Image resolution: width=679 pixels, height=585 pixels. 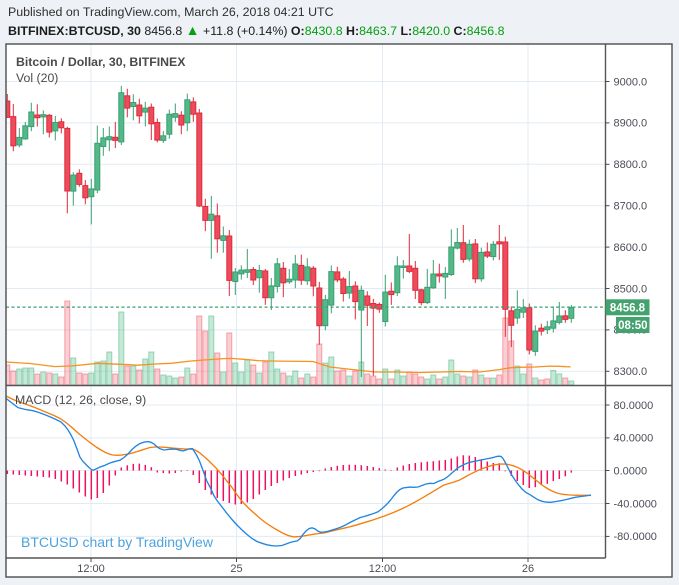 I want to click on svg-text: Vol (20), so click(x=37, y=78).